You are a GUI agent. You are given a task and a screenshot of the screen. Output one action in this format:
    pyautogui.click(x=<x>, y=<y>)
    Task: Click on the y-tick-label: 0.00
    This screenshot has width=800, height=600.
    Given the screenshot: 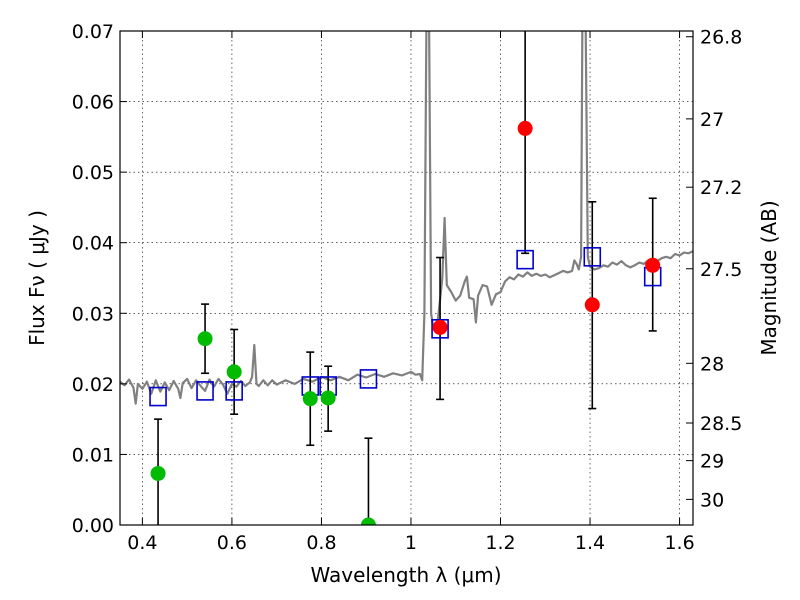 What is the action you would take?
    pyautogui.click(x=93, y=526)
    